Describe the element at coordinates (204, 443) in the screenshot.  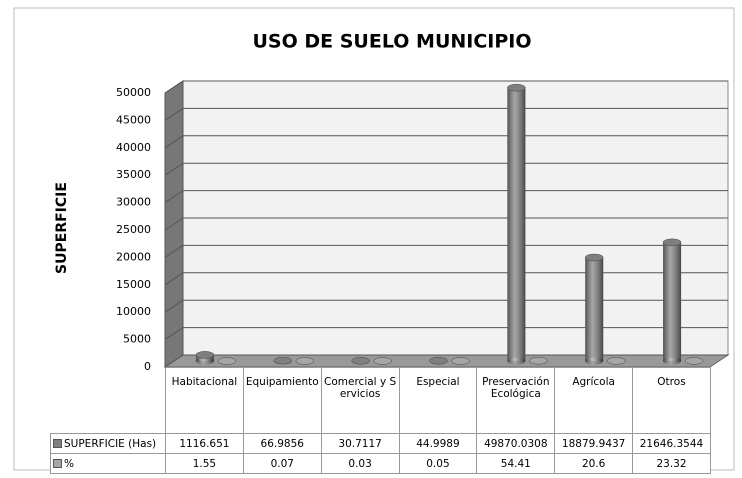
I see `data-label: 1116.651` at that location.